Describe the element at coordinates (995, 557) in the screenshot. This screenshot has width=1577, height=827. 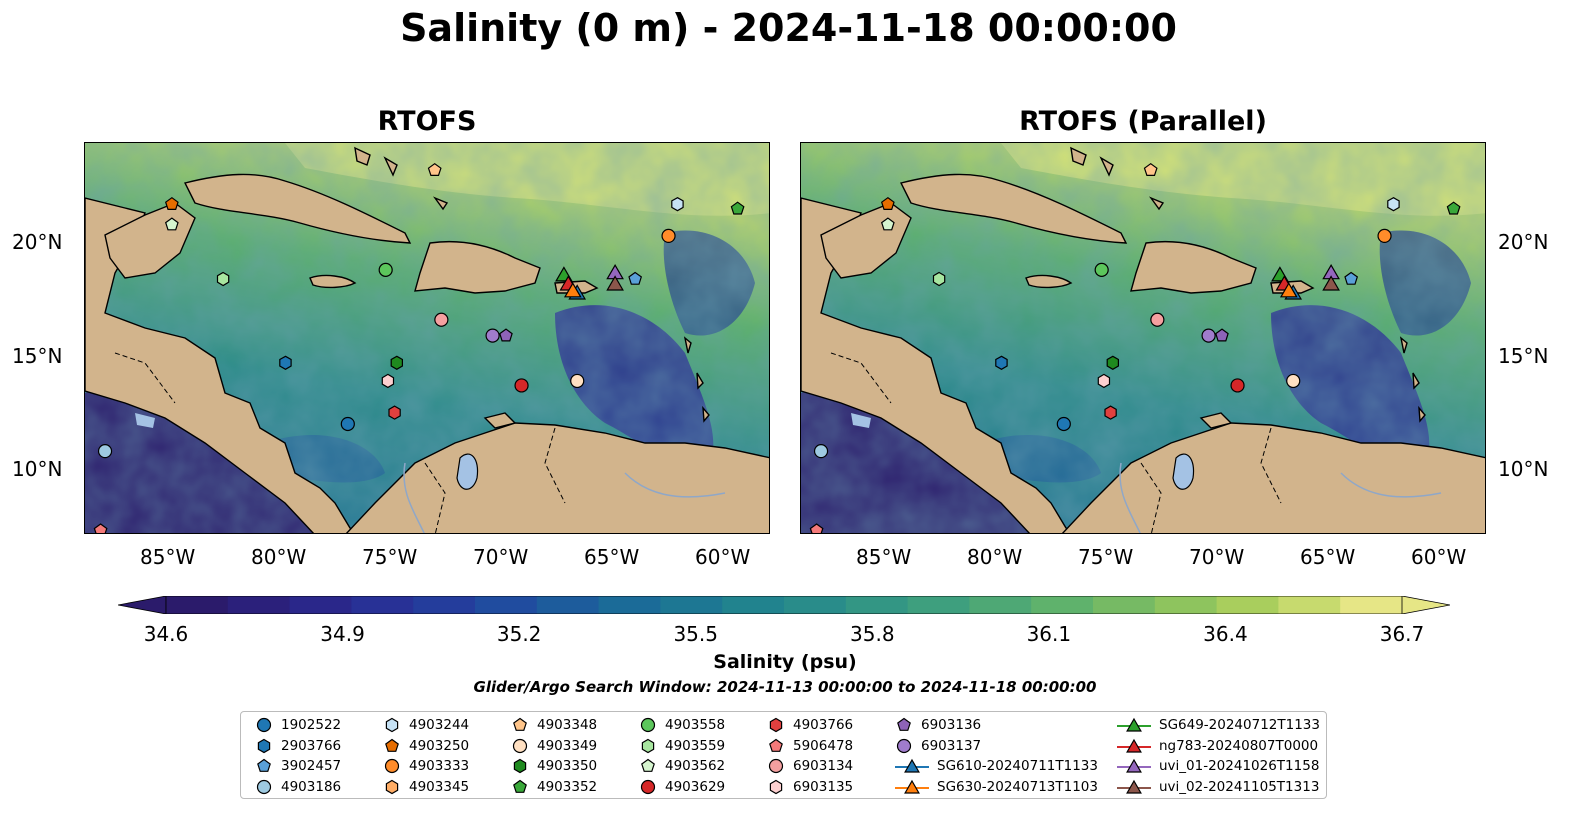
I see `lon-label-80-right: 80°W` at that location.